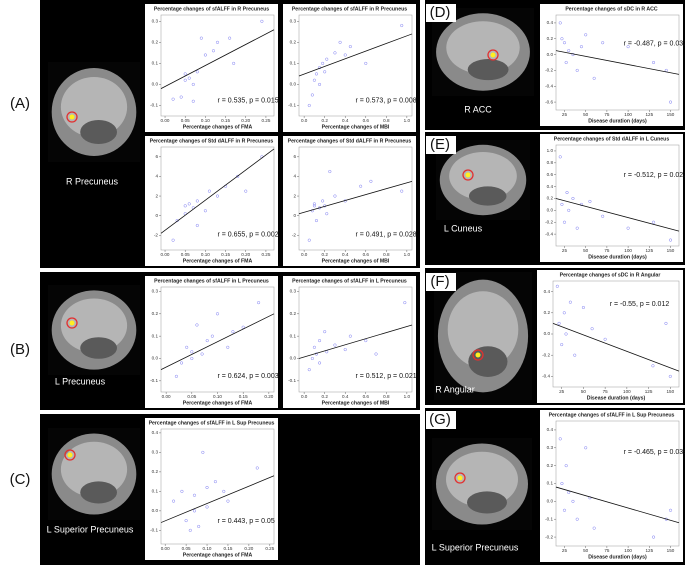 Image resolution: width=685 pixels, height=565 pixels. What do you see at coordinates (294, 215) in the screenshot?
I see `y-tick-label: 0` at bounding box center [294, 215].